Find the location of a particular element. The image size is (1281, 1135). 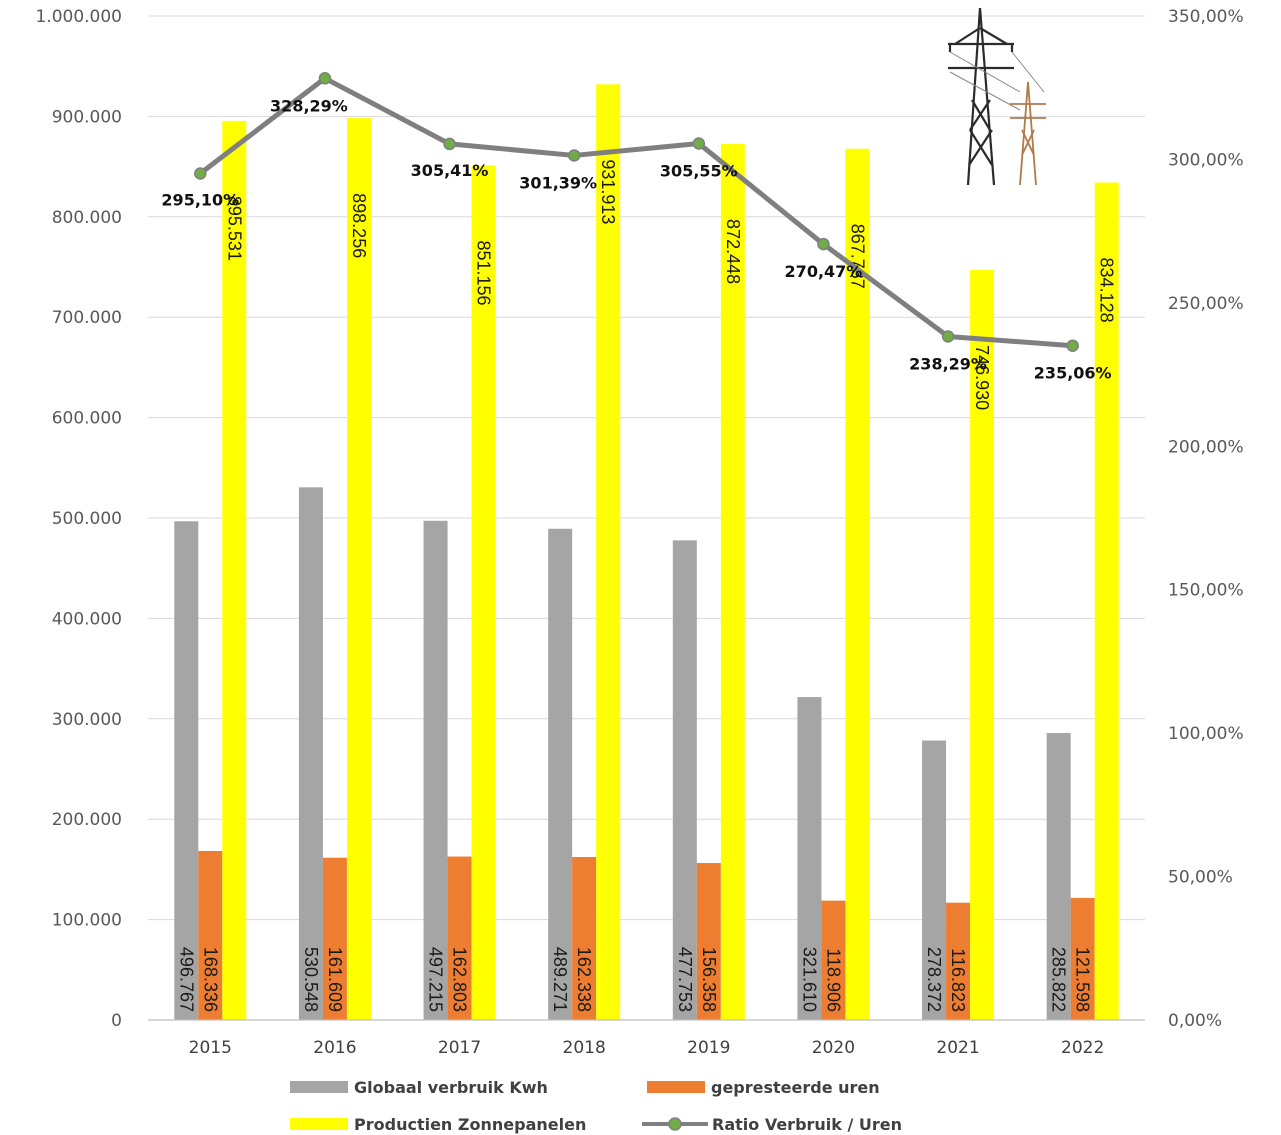

bar-data-label: 496.767 is located at coordinates (186, 979).